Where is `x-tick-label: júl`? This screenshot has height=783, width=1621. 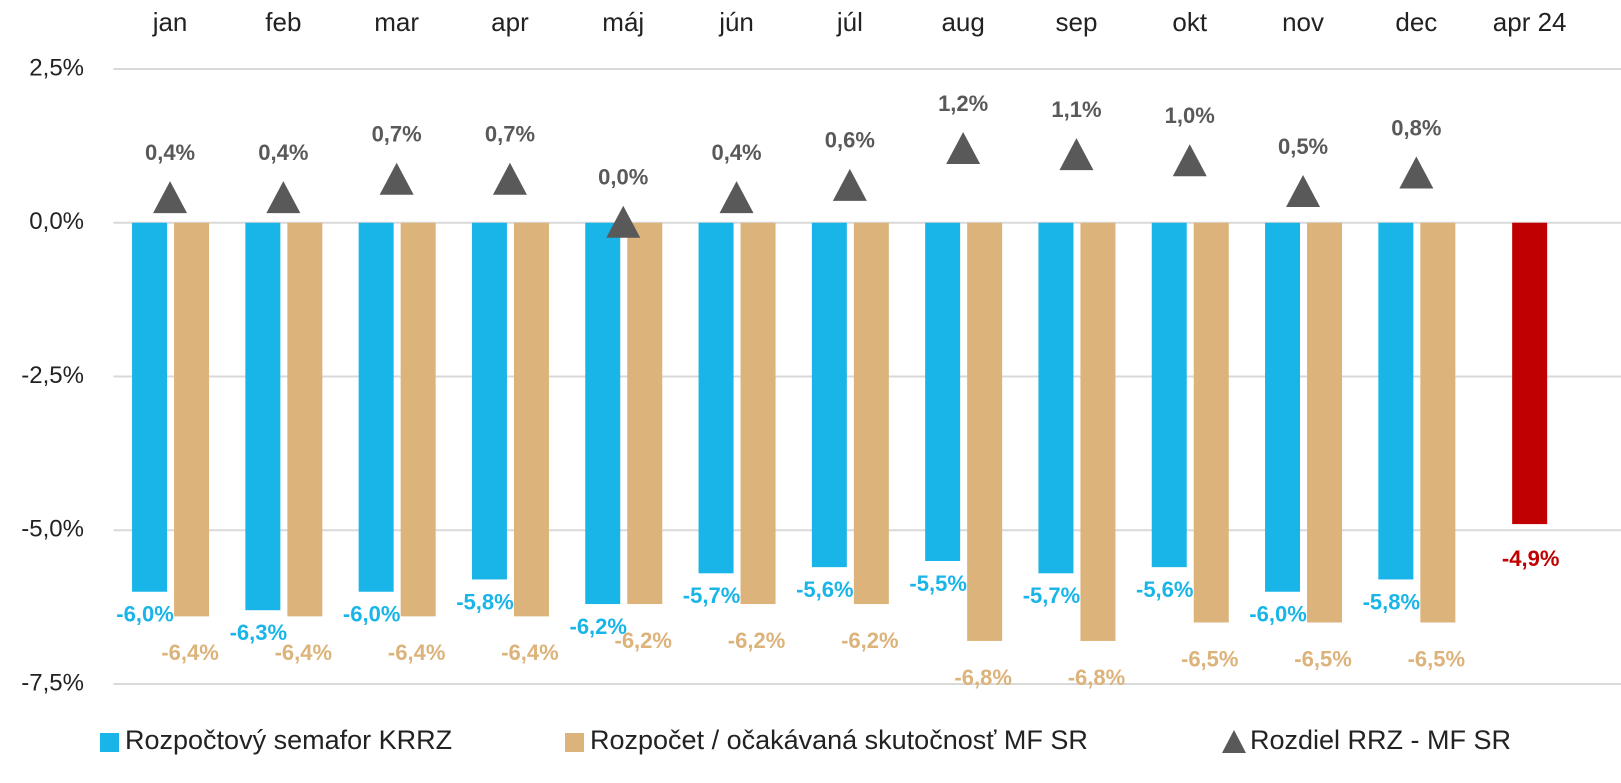
x-tick-label: júl is located at coordinates (849, 22).